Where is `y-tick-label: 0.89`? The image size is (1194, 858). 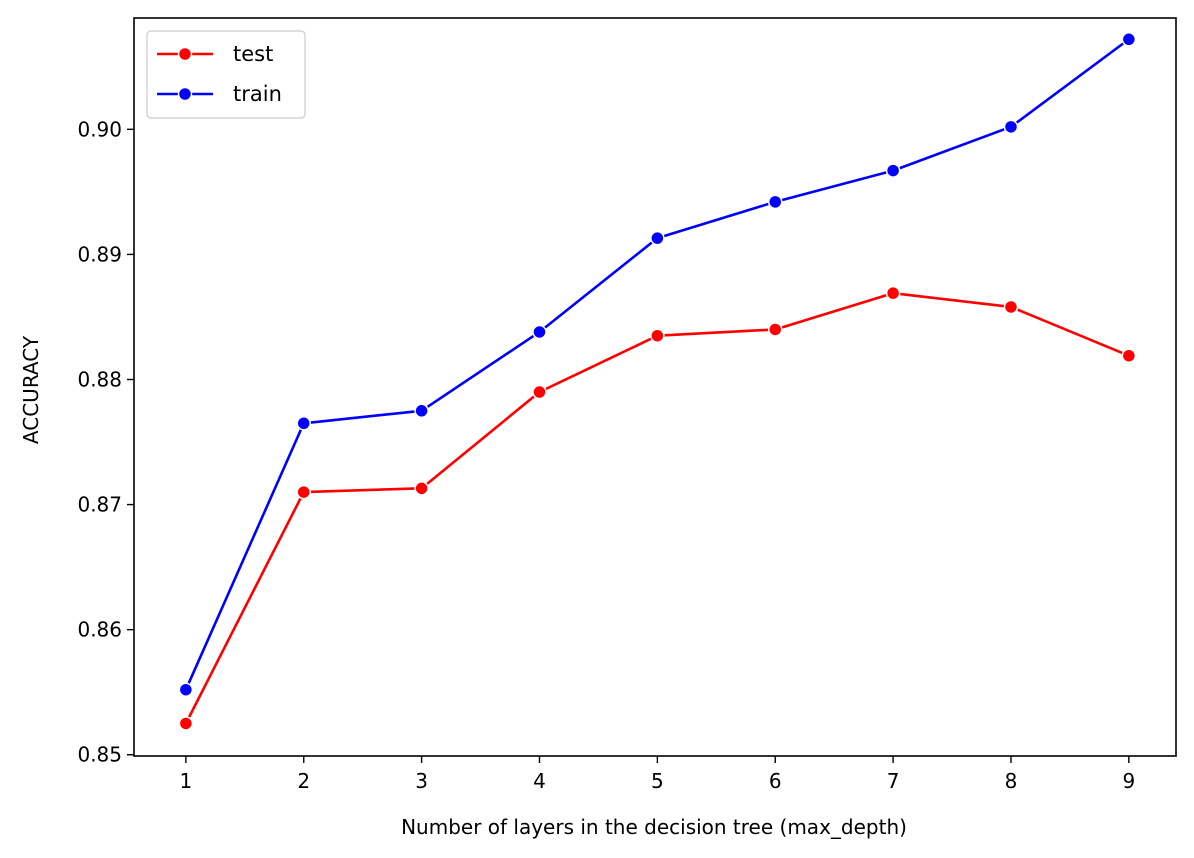 y-tick-label: 0.89 is located at coordinates (99, 254).